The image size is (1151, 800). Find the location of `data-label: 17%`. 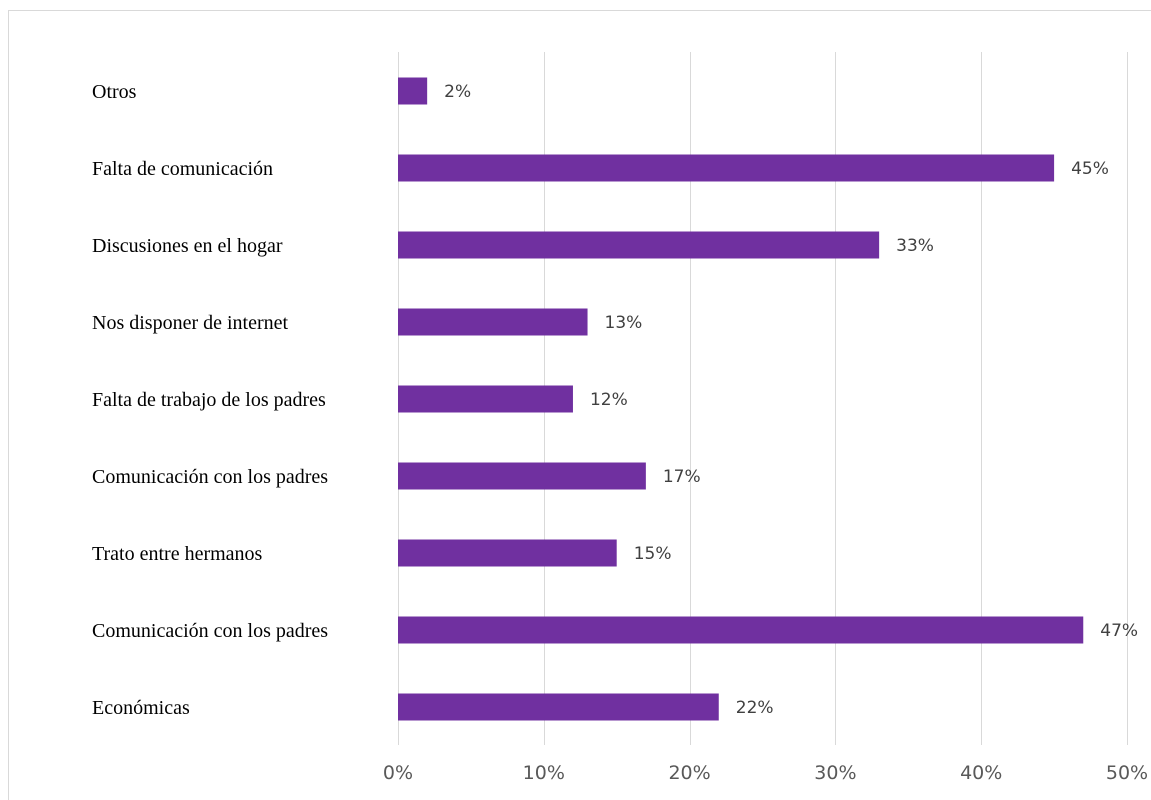

data-label: 17% is located at coordinates (682, 477).